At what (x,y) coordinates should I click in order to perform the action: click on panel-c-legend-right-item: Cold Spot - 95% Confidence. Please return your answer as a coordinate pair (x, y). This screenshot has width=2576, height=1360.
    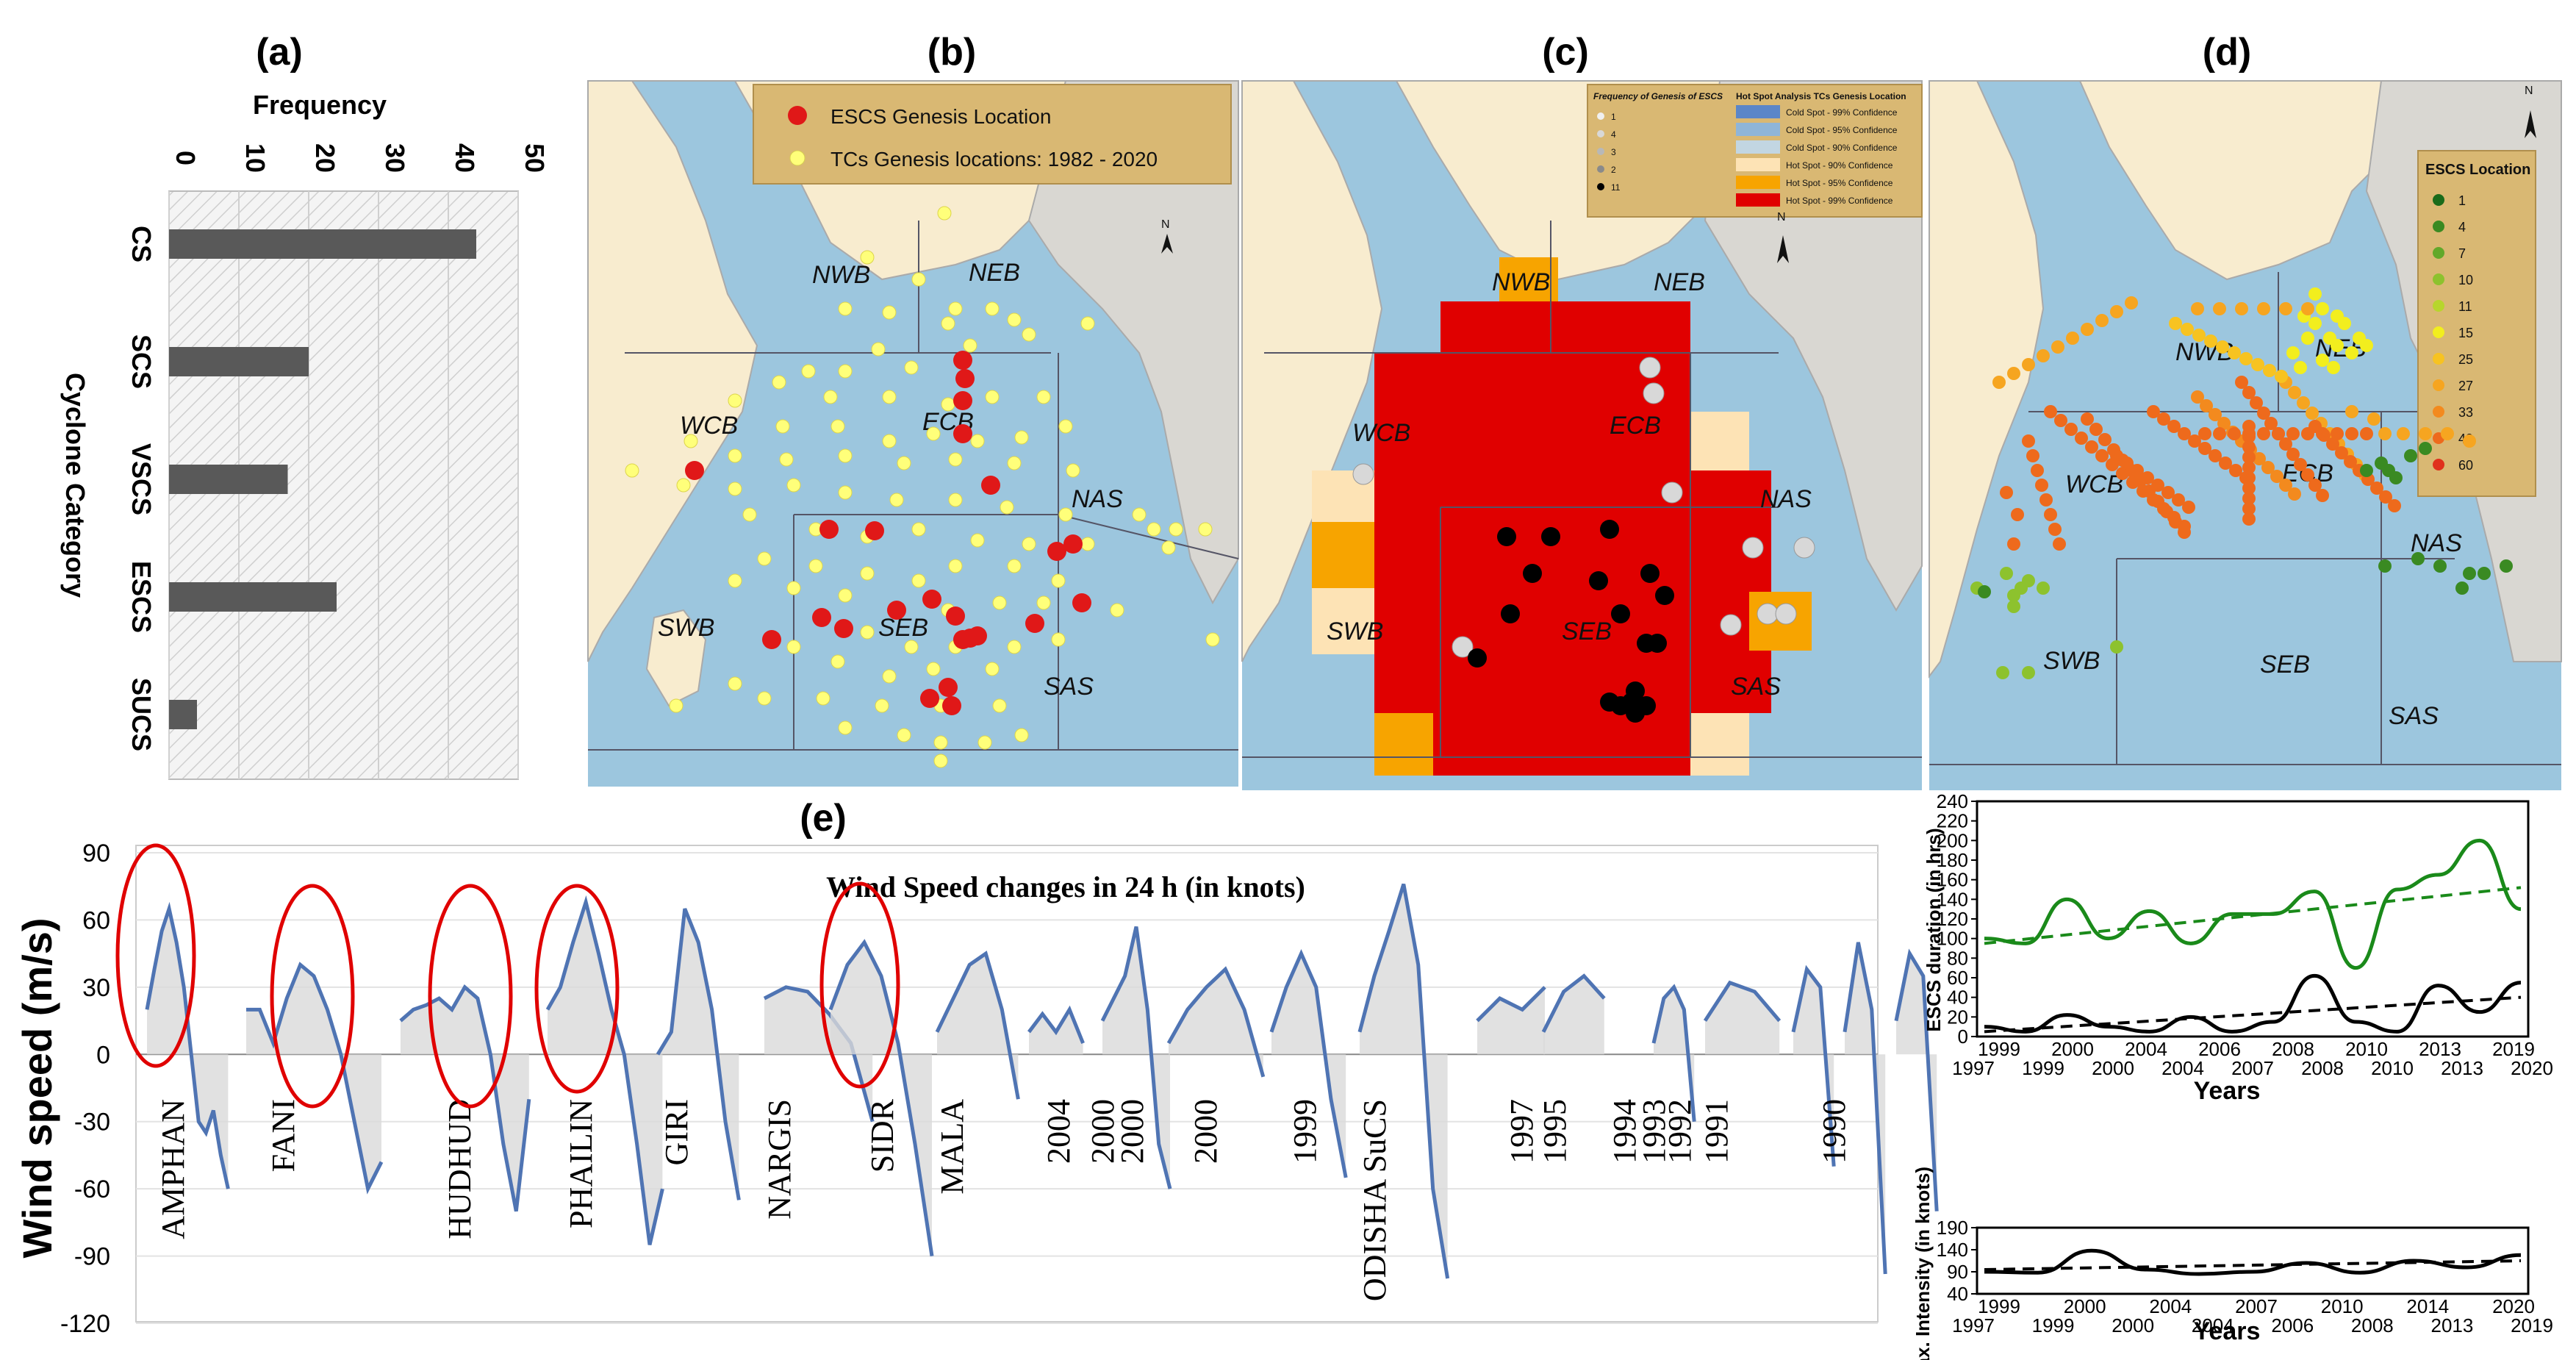
    Looking at the image, I should click on (1842, 130).